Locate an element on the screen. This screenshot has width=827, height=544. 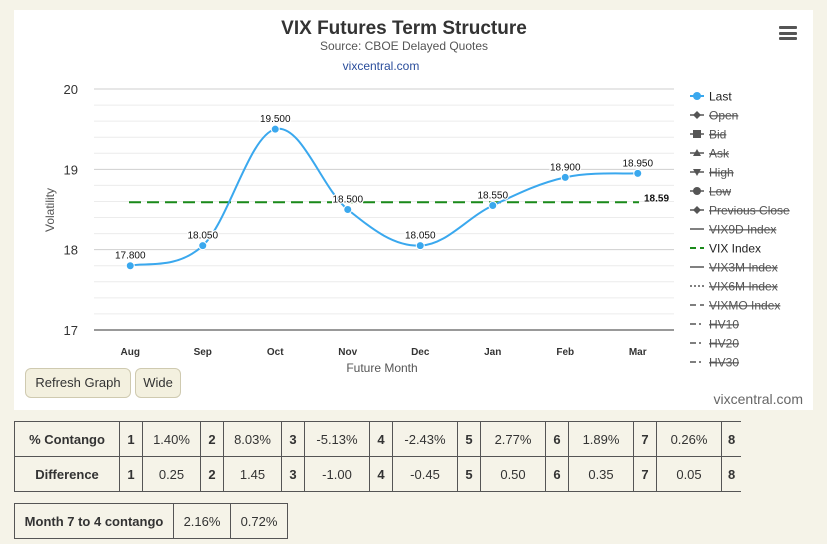
legend-item: VIX9D Index is located at coordinates (733, 230).